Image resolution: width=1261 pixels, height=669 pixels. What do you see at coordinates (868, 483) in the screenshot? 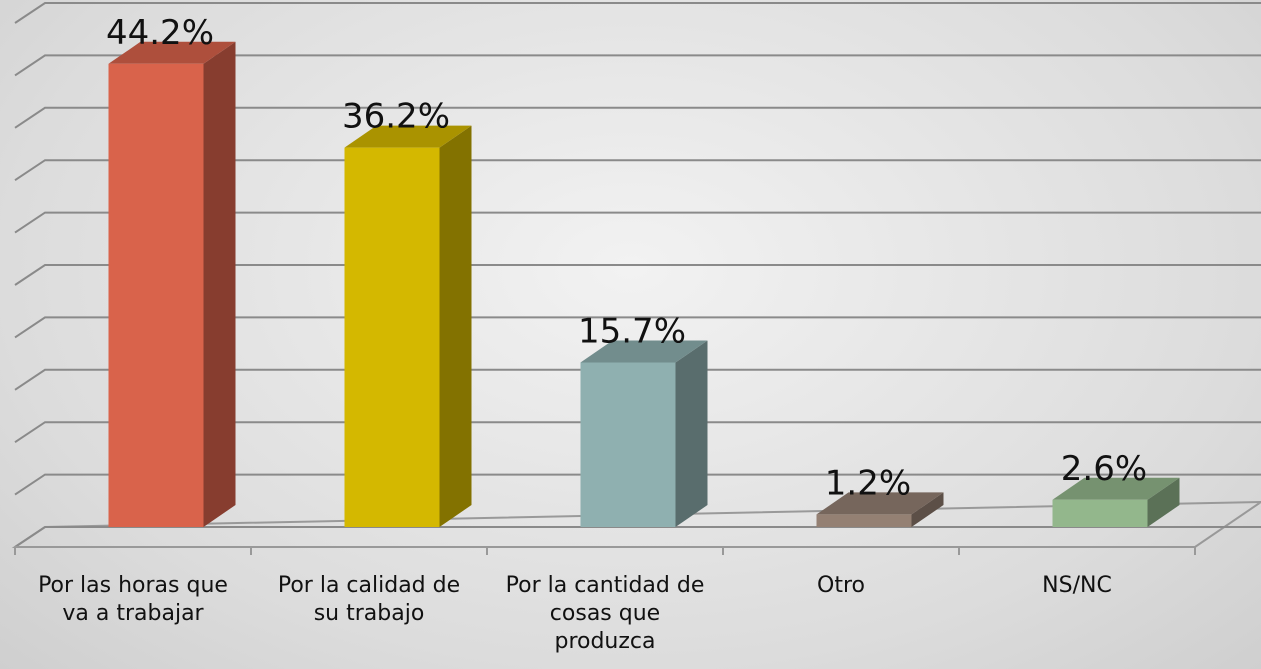
I see `value-label: 1.2%` at bounding box center [868, 483].